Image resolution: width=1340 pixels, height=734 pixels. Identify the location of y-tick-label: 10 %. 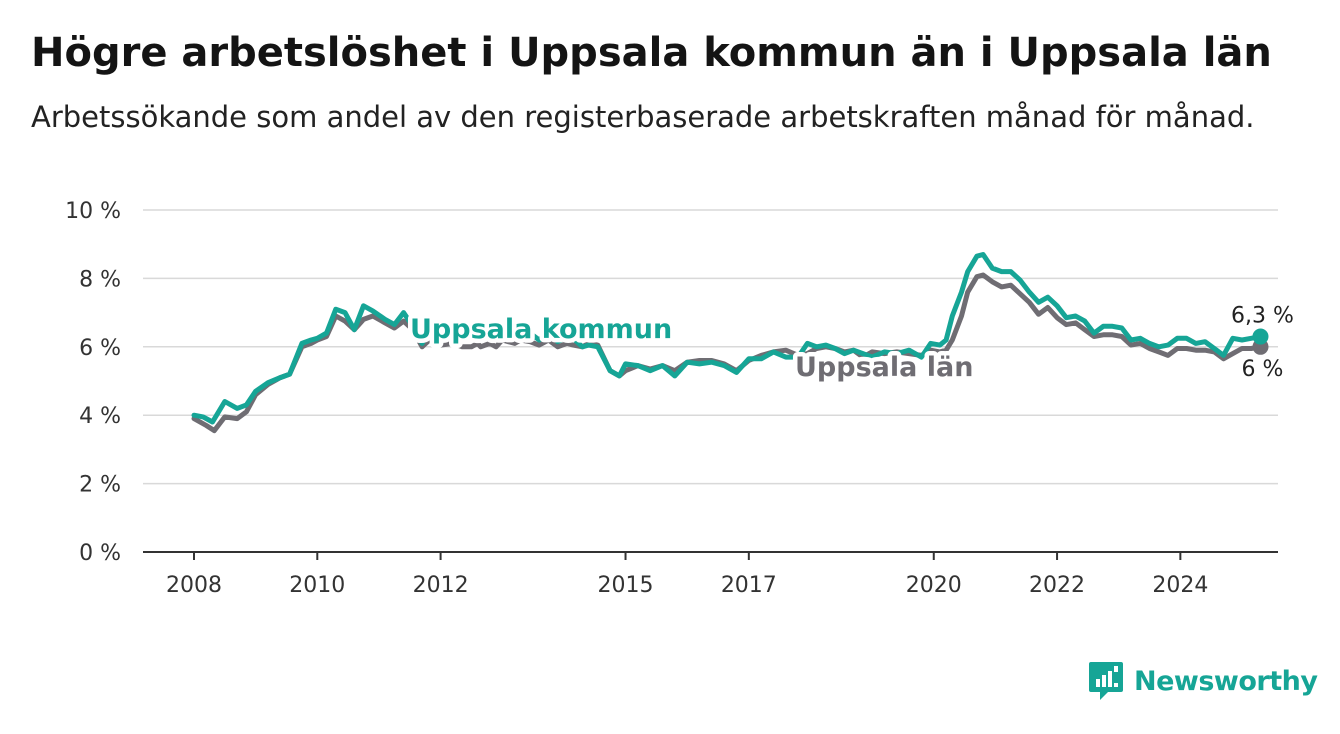
(93, 211).